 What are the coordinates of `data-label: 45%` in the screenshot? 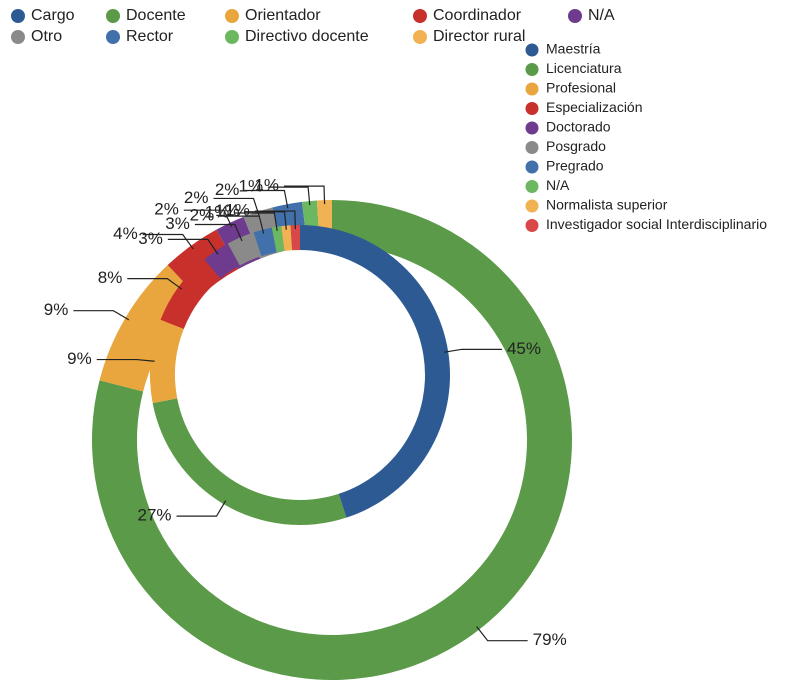 It's located at (524, 348).